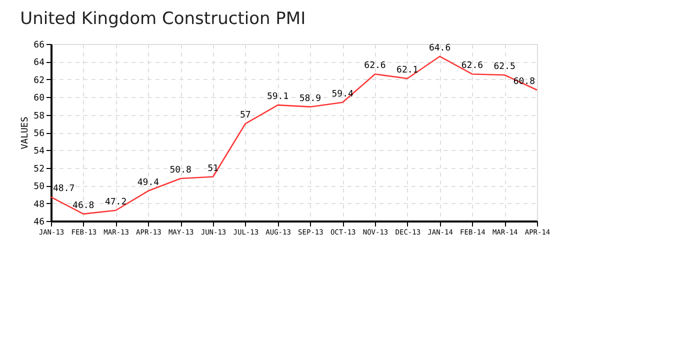 The height and width of the screenshot is (350, 700). What do you see at coordinates (277, 97) in the screenshot?
I see `data-label: 59.1` at bounding box center [277, 97].